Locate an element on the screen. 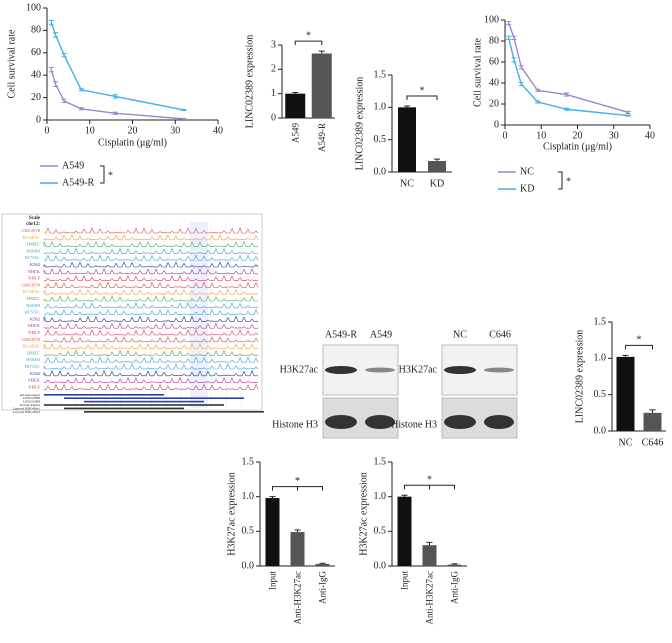  western-blot: A549-R A549 H3K27ac Histone H3 is located at coordinates (335, 384).